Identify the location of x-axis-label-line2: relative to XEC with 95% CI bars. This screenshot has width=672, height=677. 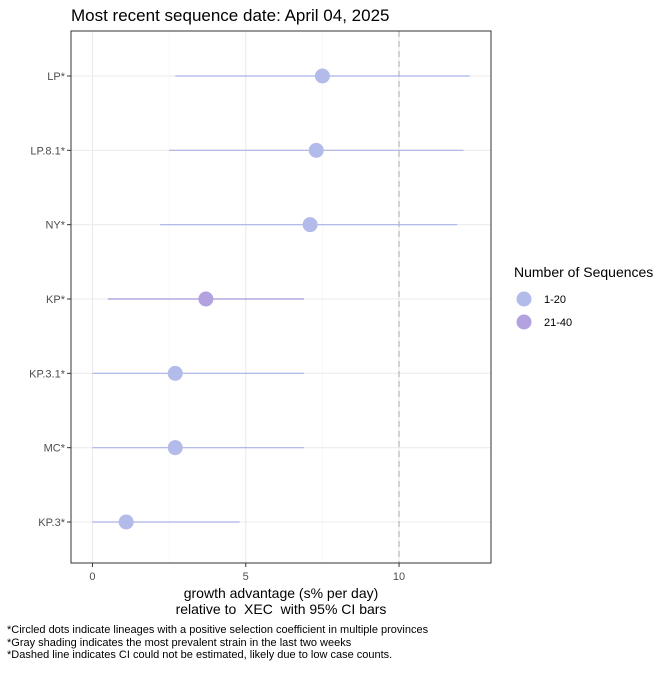
(281, 609).